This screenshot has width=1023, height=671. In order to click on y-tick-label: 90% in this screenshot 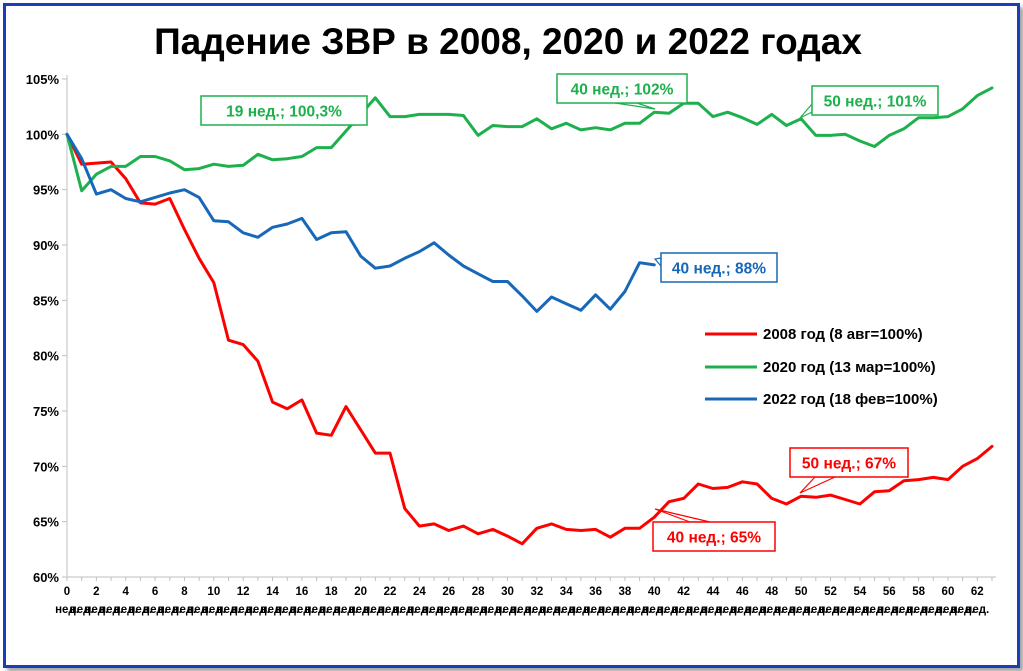, I will do `click(46, 245)`.